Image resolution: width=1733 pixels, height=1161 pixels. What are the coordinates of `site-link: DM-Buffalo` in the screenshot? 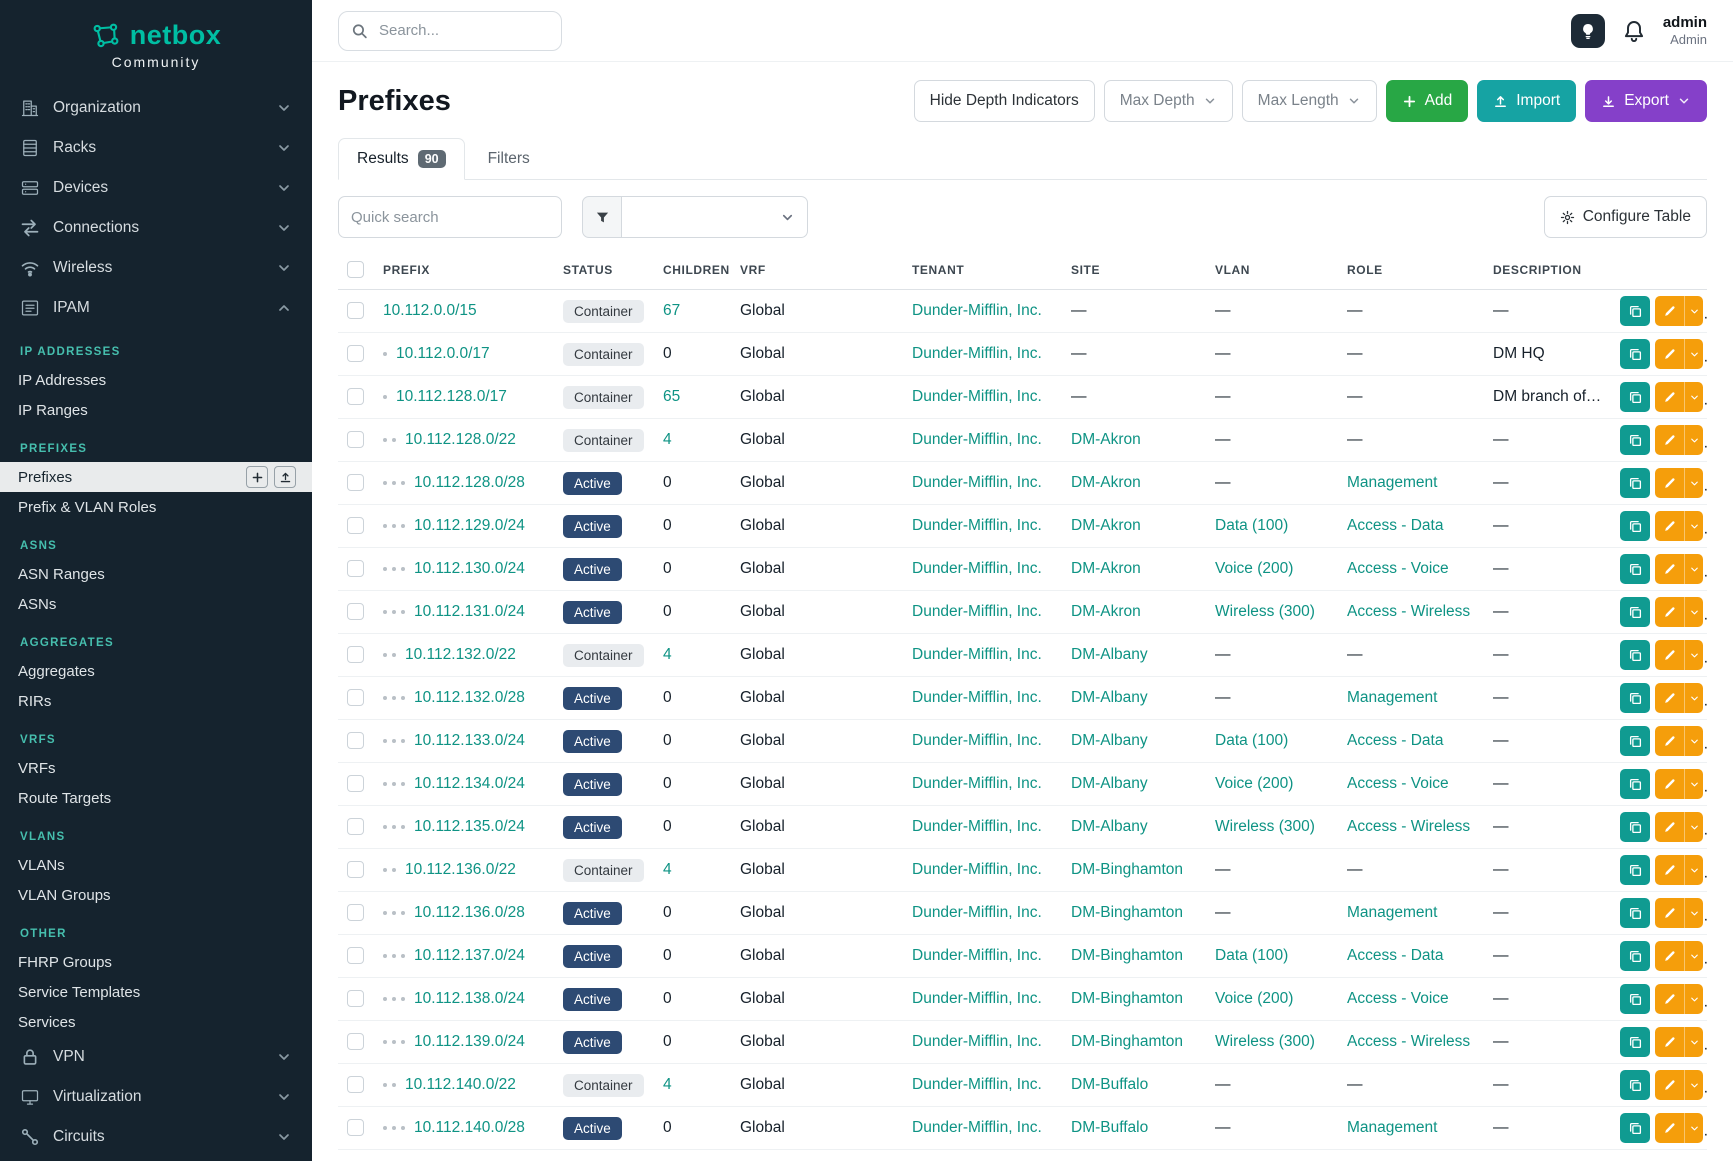 It's located at (1110, 1127).